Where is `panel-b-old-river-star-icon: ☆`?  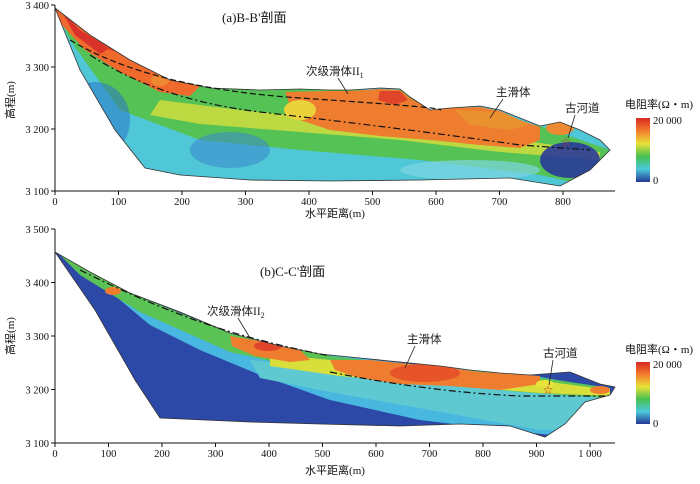 panel-b-old-river-star-icon: ☆ is located at coordinates (548, 390).